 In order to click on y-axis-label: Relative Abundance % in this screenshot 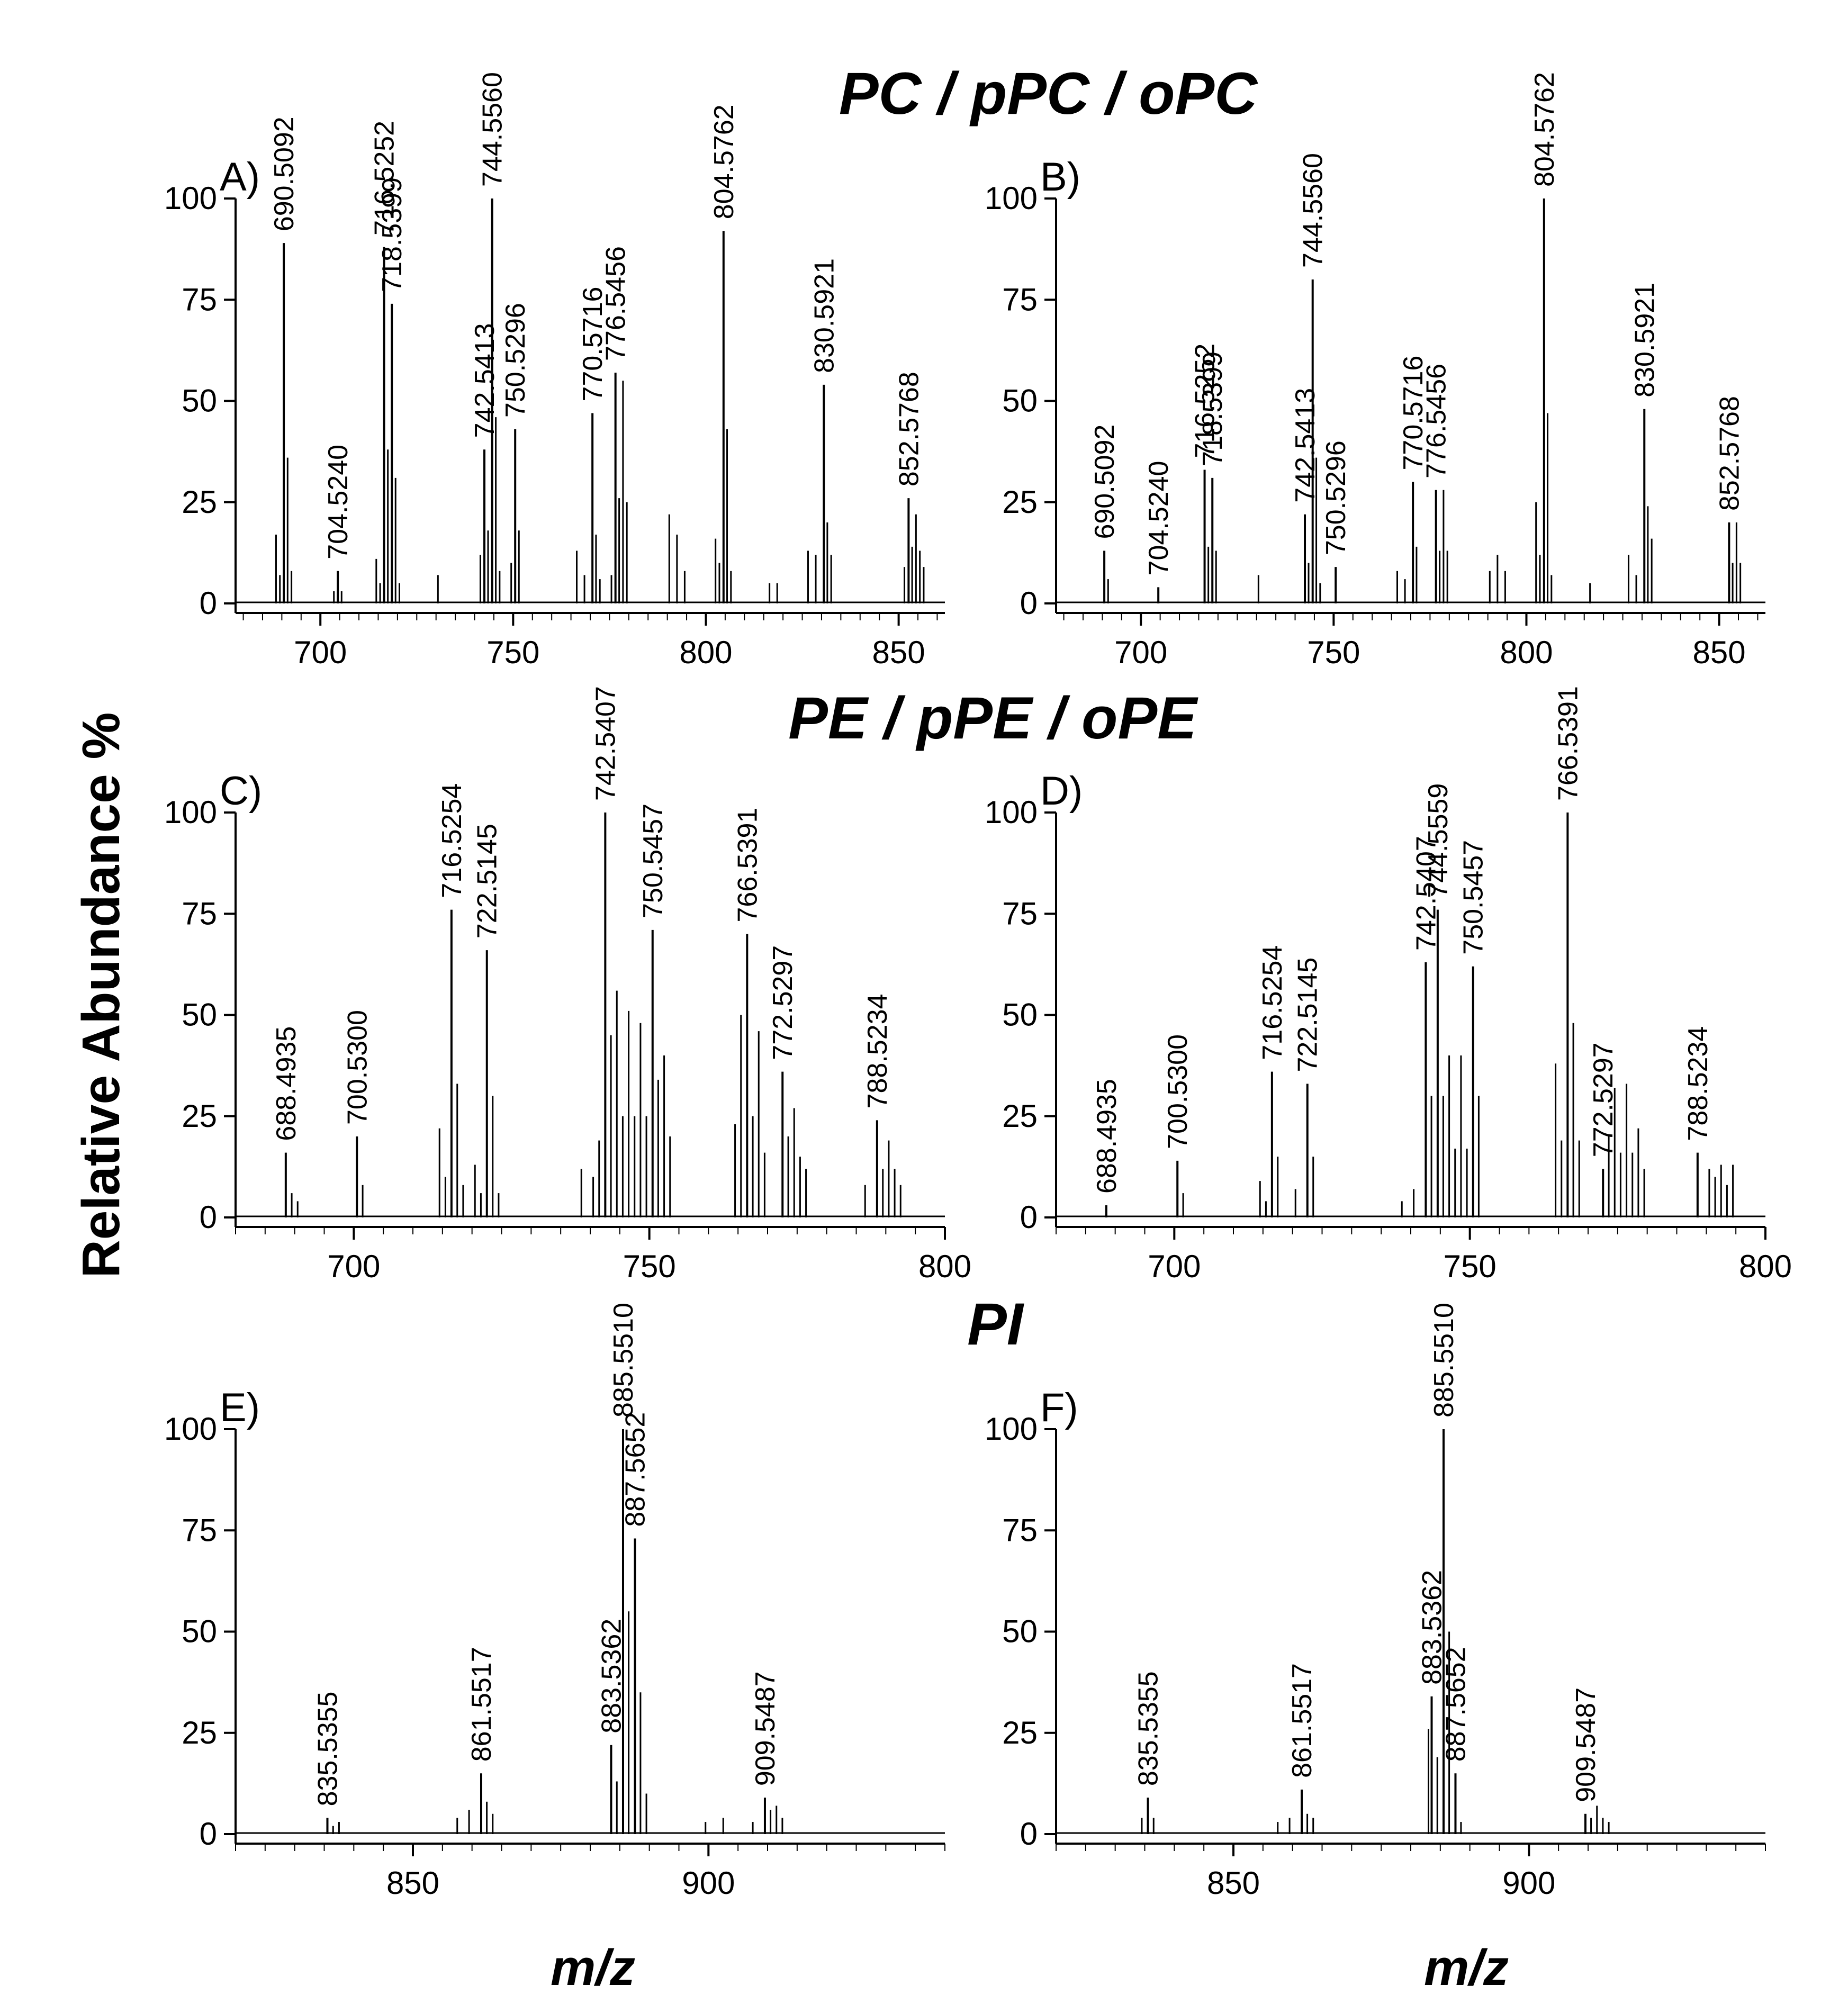, I will do `click(101, 995)`.